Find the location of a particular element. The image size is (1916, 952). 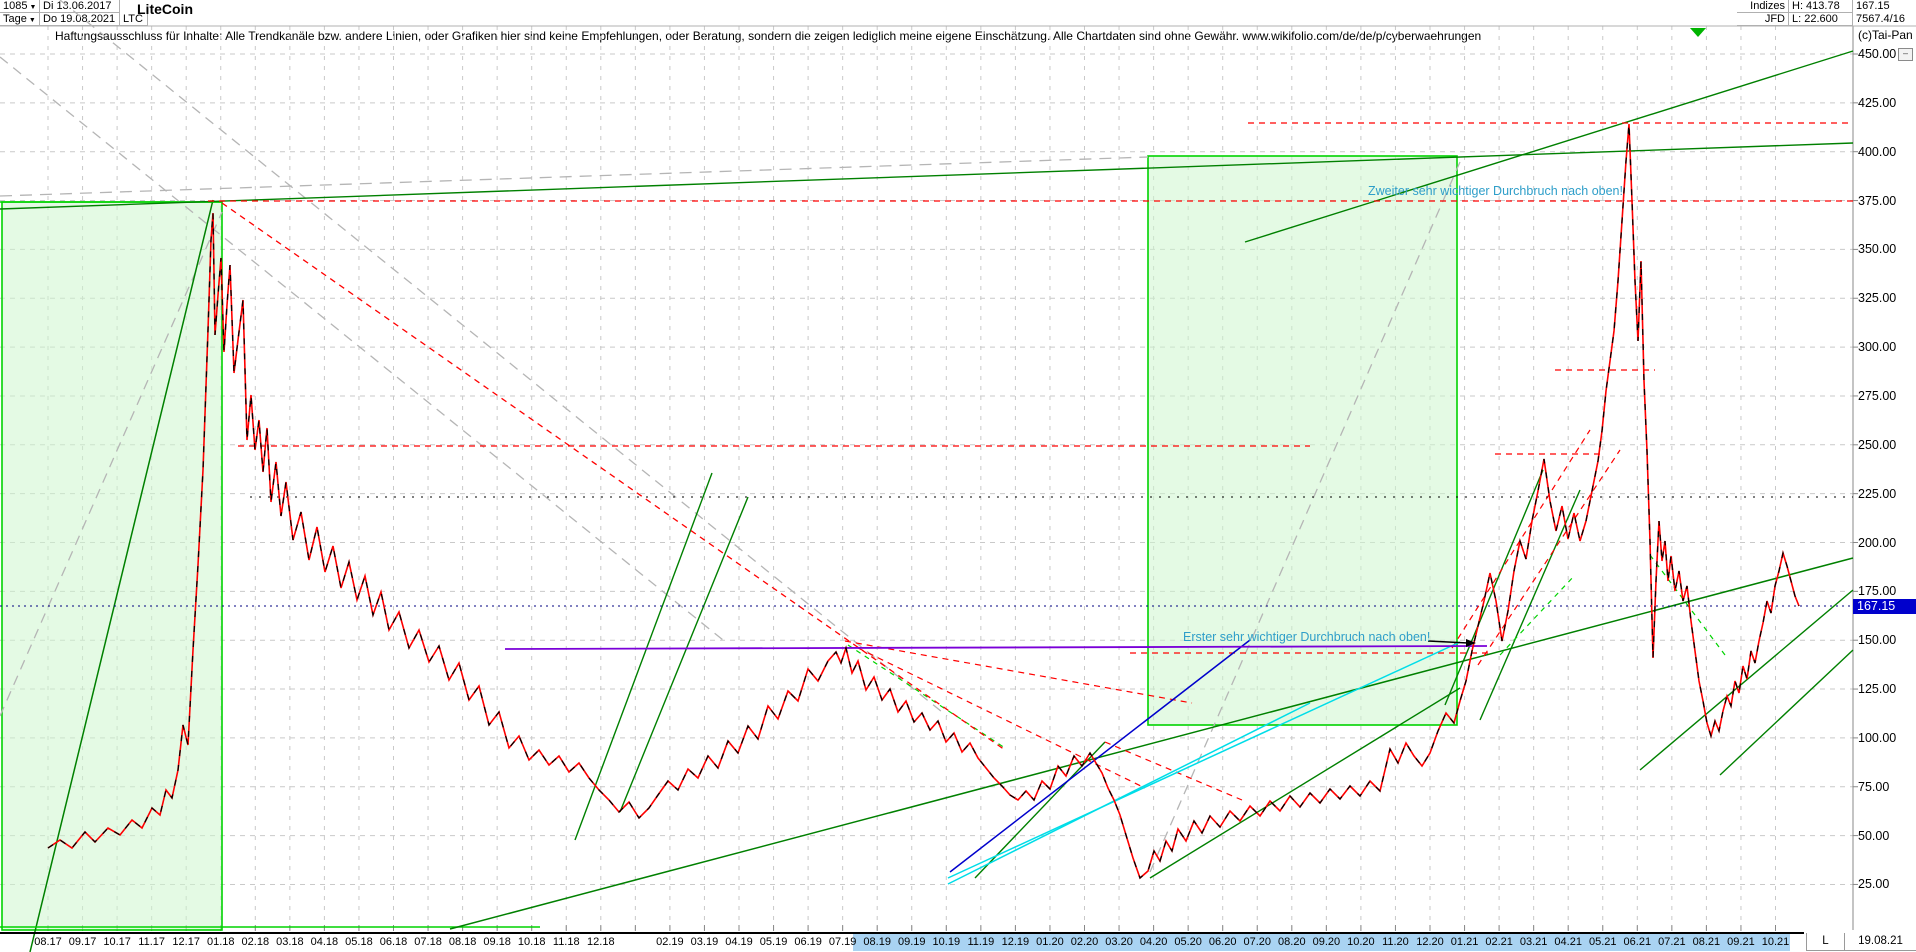

volume-value: 7567.4/16 is located at coordinates (1883, 19).